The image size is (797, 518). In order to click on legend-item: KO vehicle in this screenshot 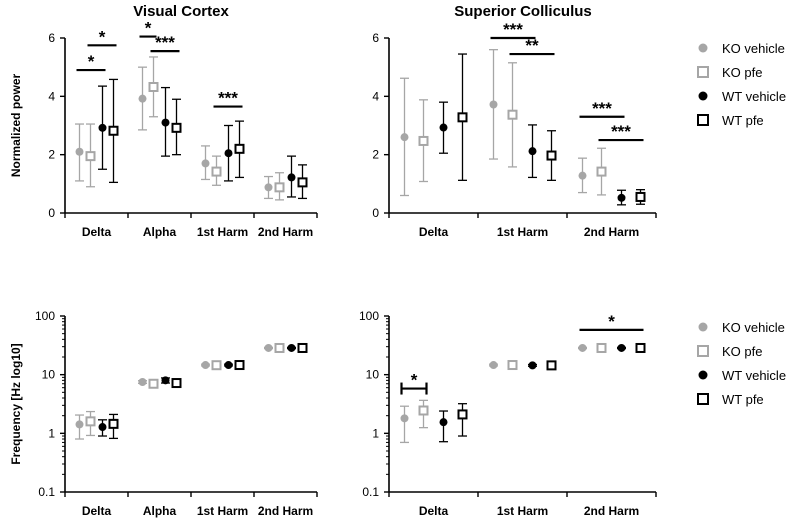, I will do `click(741, 48)`.